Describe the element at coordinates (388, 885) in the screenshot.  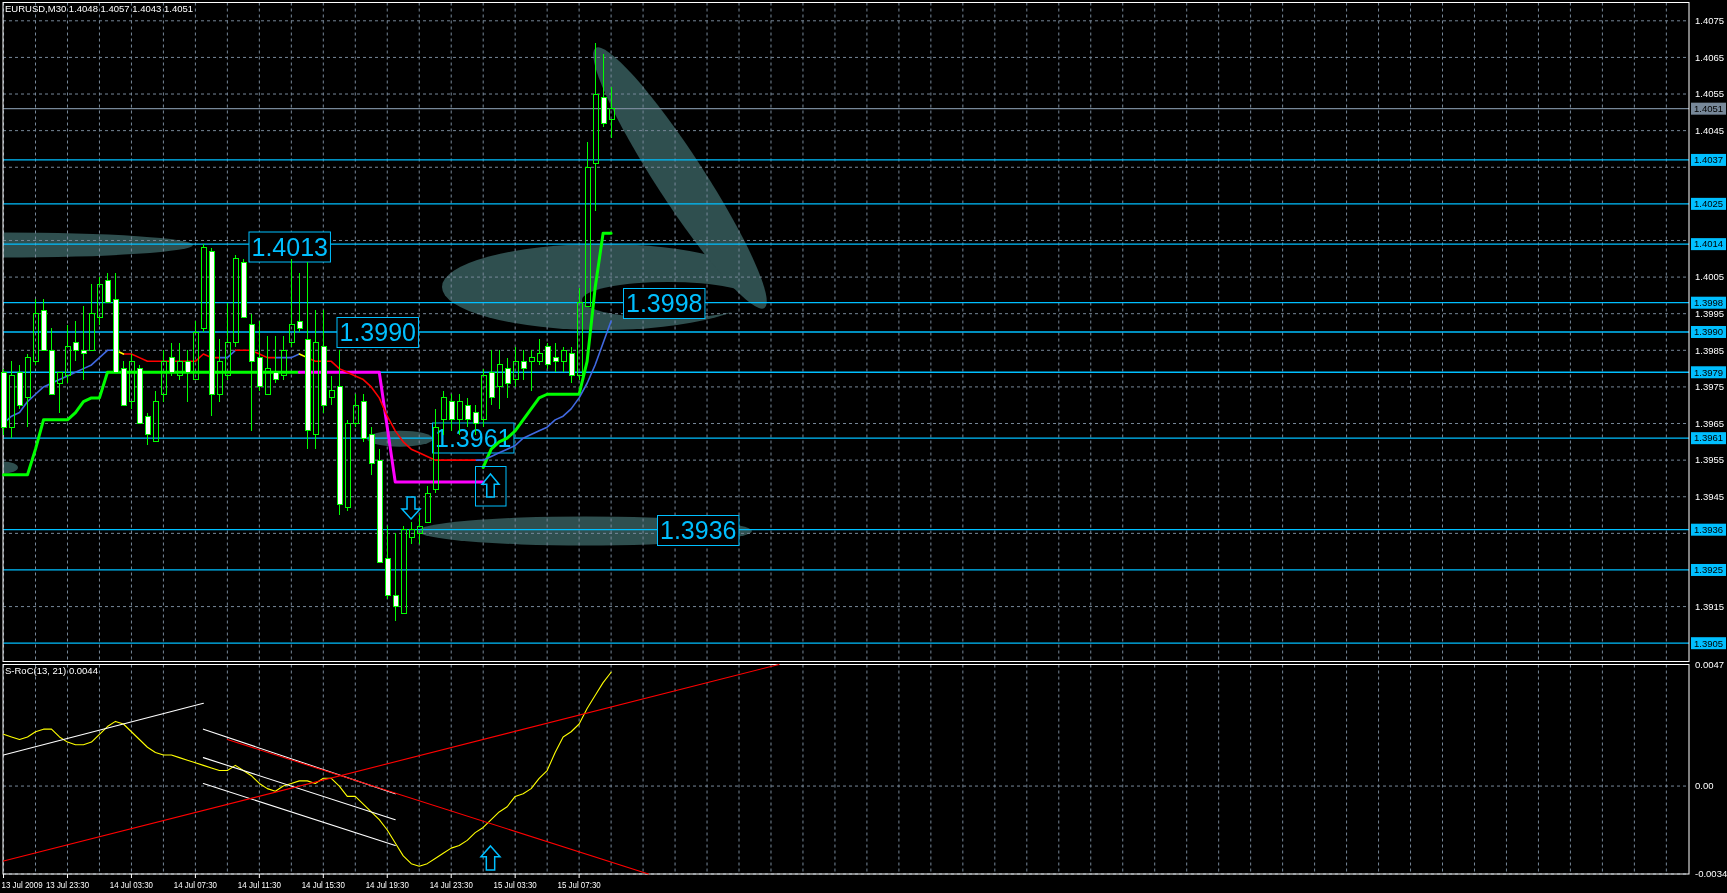
I see `x-tick-label: 14 Jul 19:30` at that location.